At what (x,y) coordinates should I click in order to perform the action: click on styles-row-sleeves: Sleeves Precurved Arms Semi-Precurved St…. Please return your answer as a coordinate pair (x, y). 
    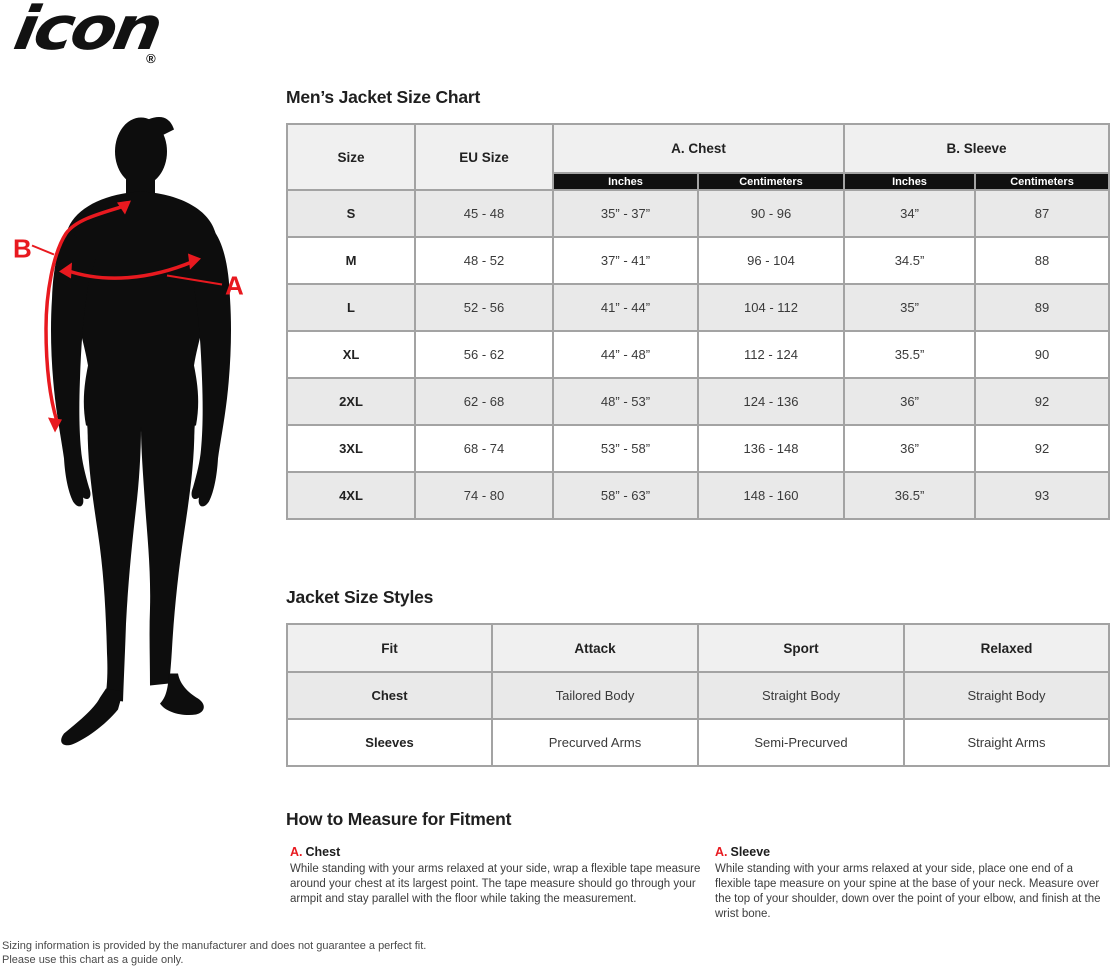
    Looking at the image, I should click on (698, 742).